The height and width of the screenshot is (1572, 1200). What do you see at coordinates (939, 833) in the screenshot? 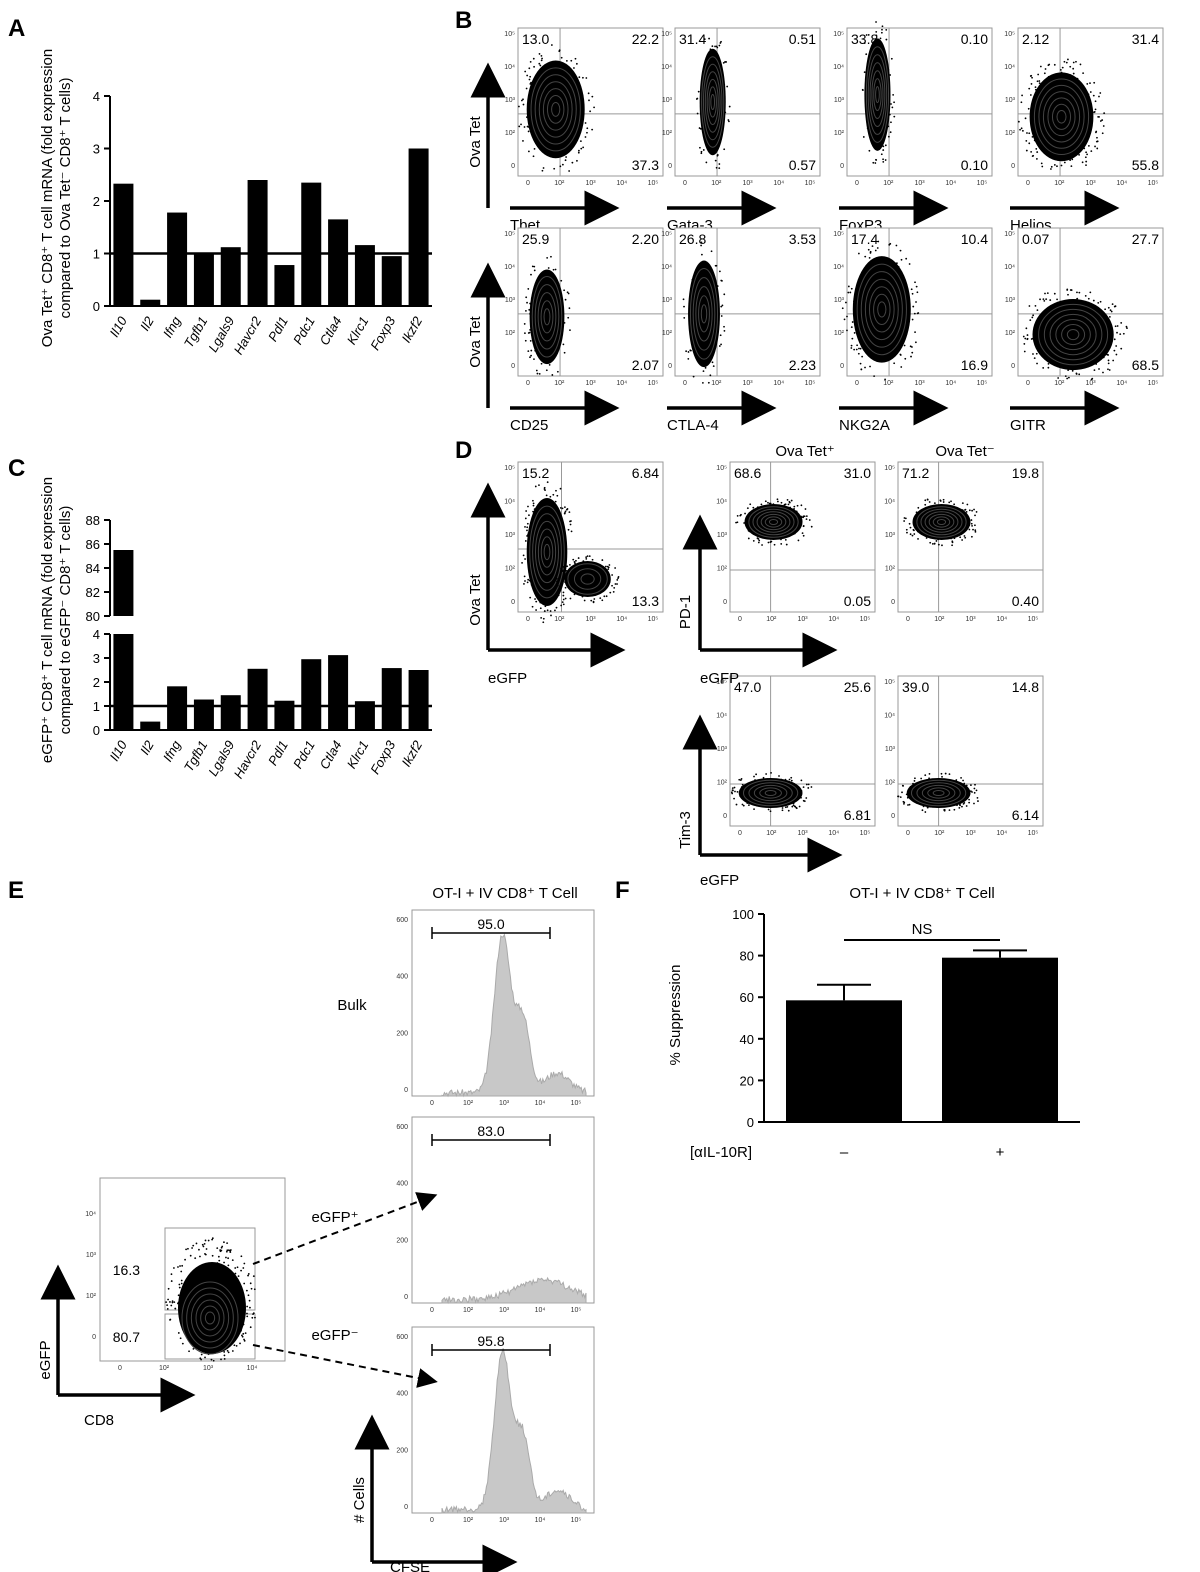
I see `panel-d-tim3-plot-x-tick: 10²` at bounding box center [939, 833].